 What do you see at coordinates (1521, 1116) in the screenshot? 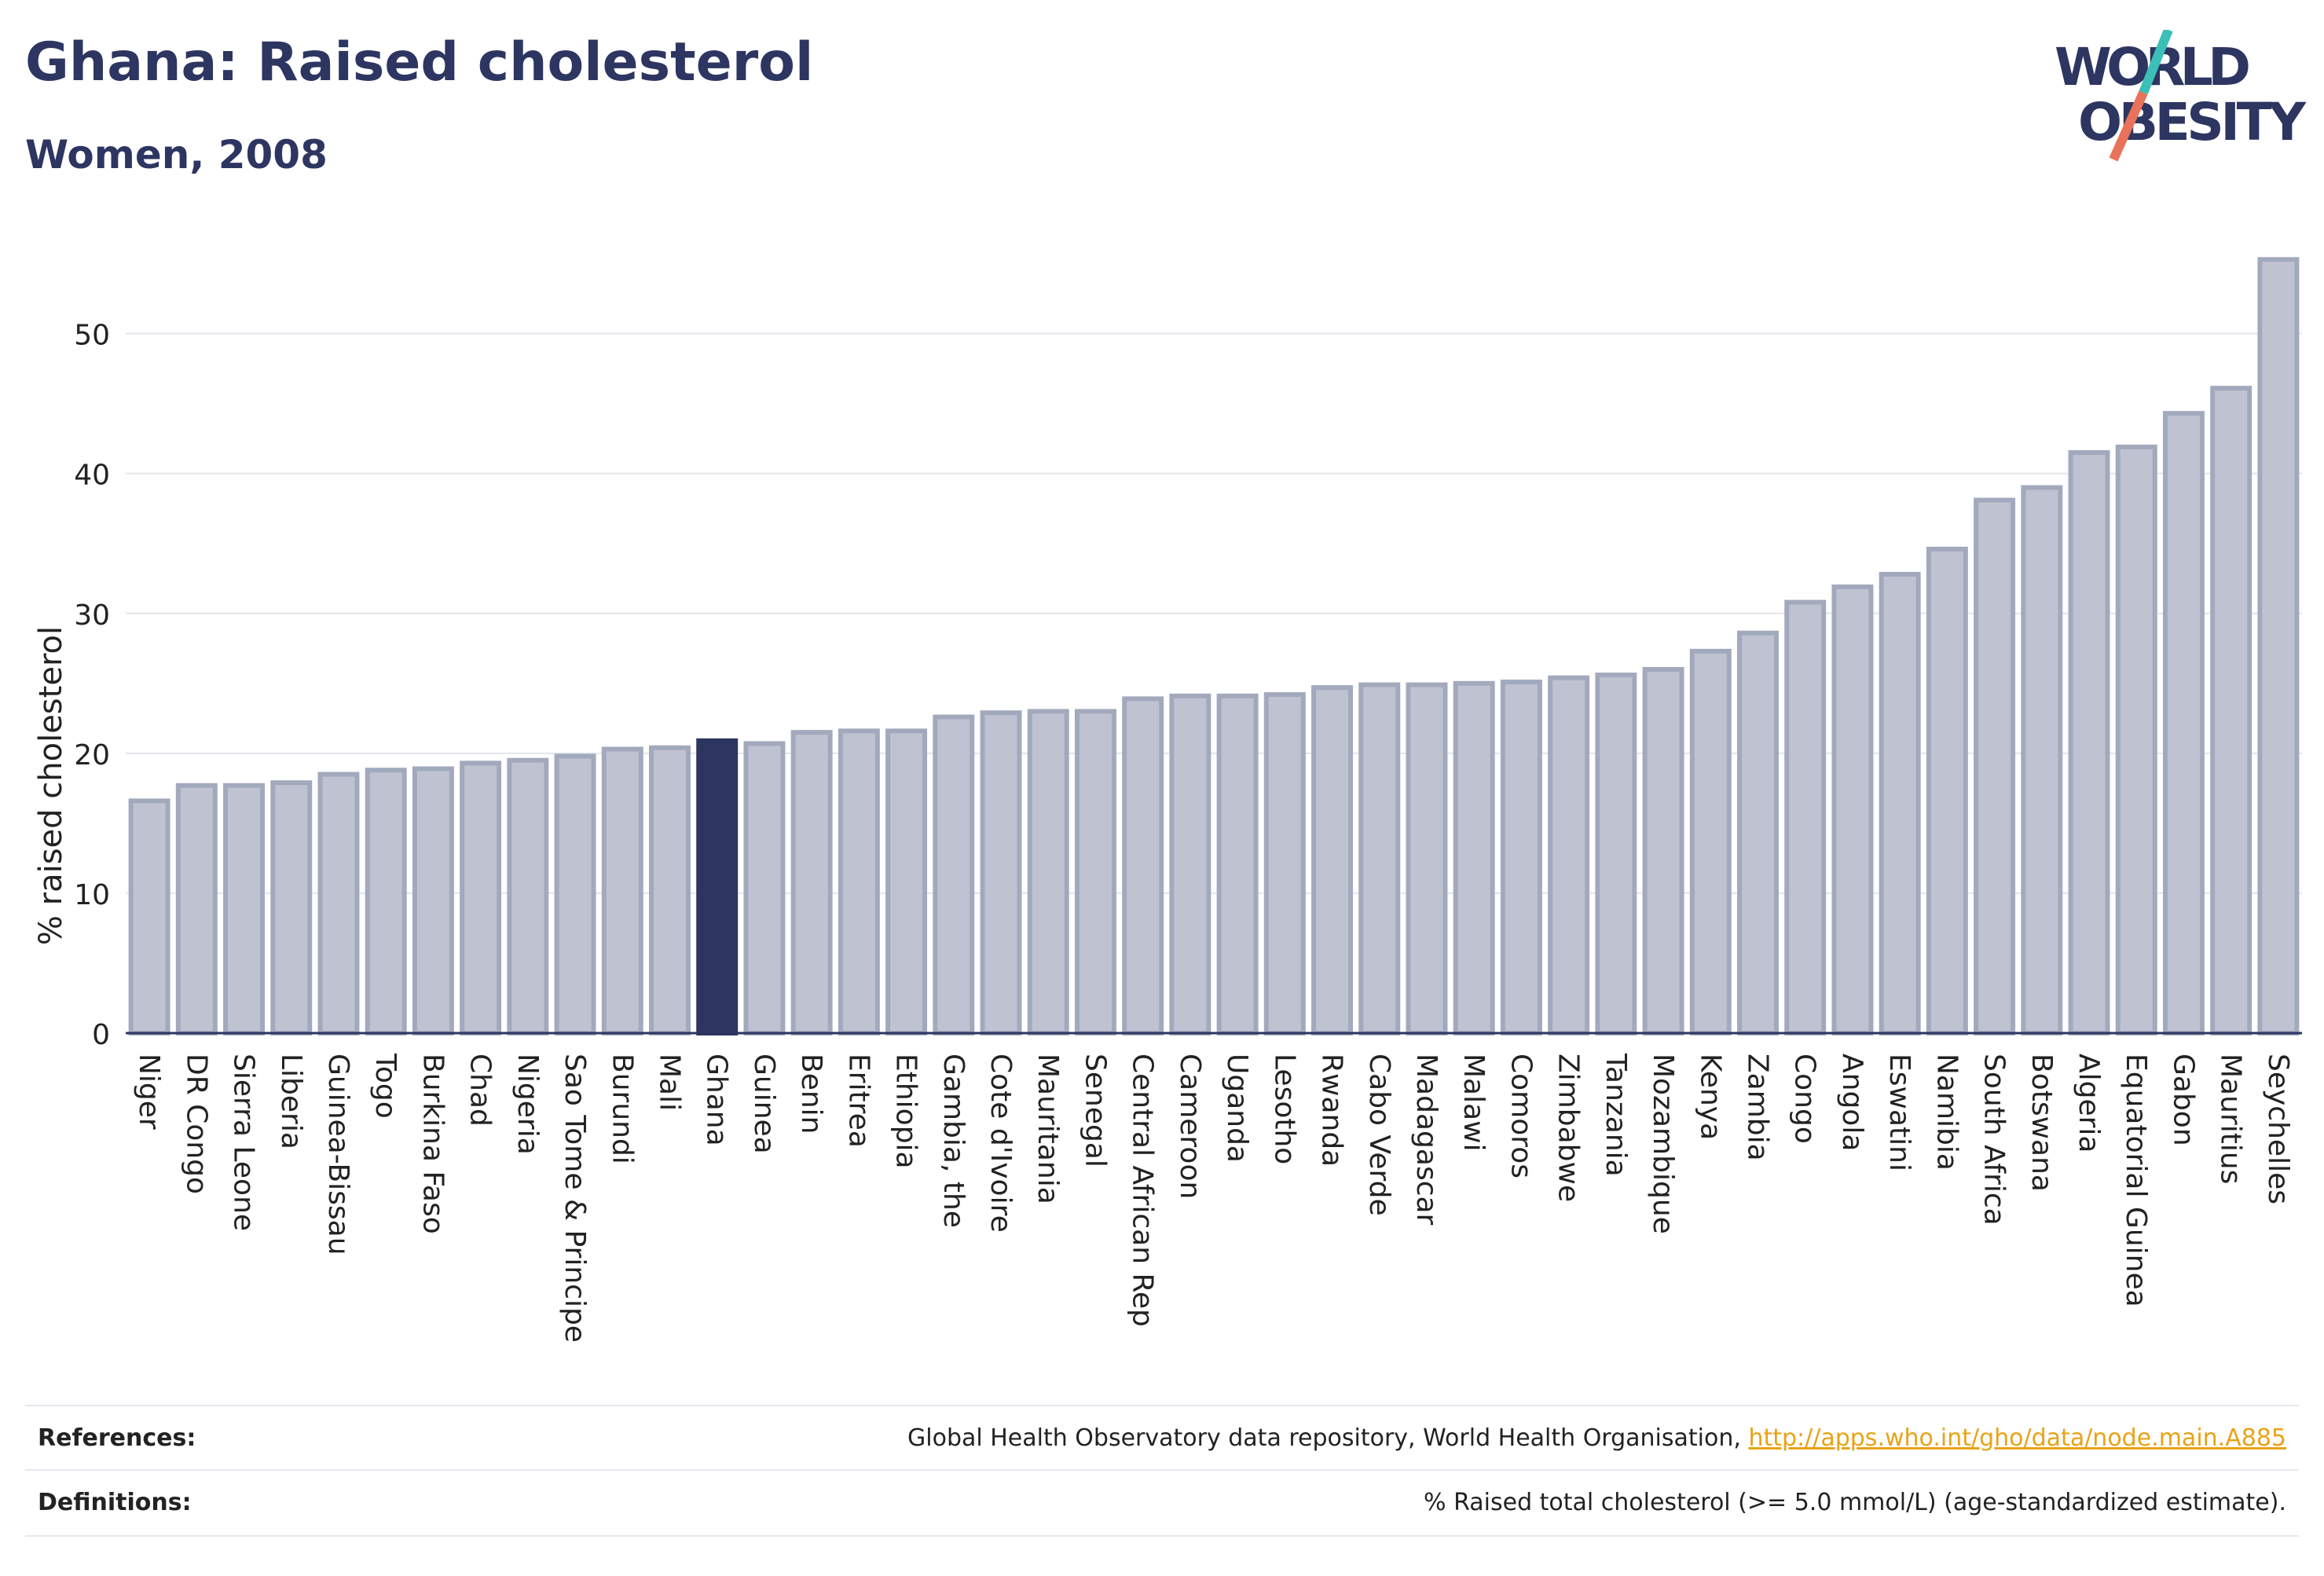
I see `x-tick-label: Comoros` at bounding box center [1521, 1116].